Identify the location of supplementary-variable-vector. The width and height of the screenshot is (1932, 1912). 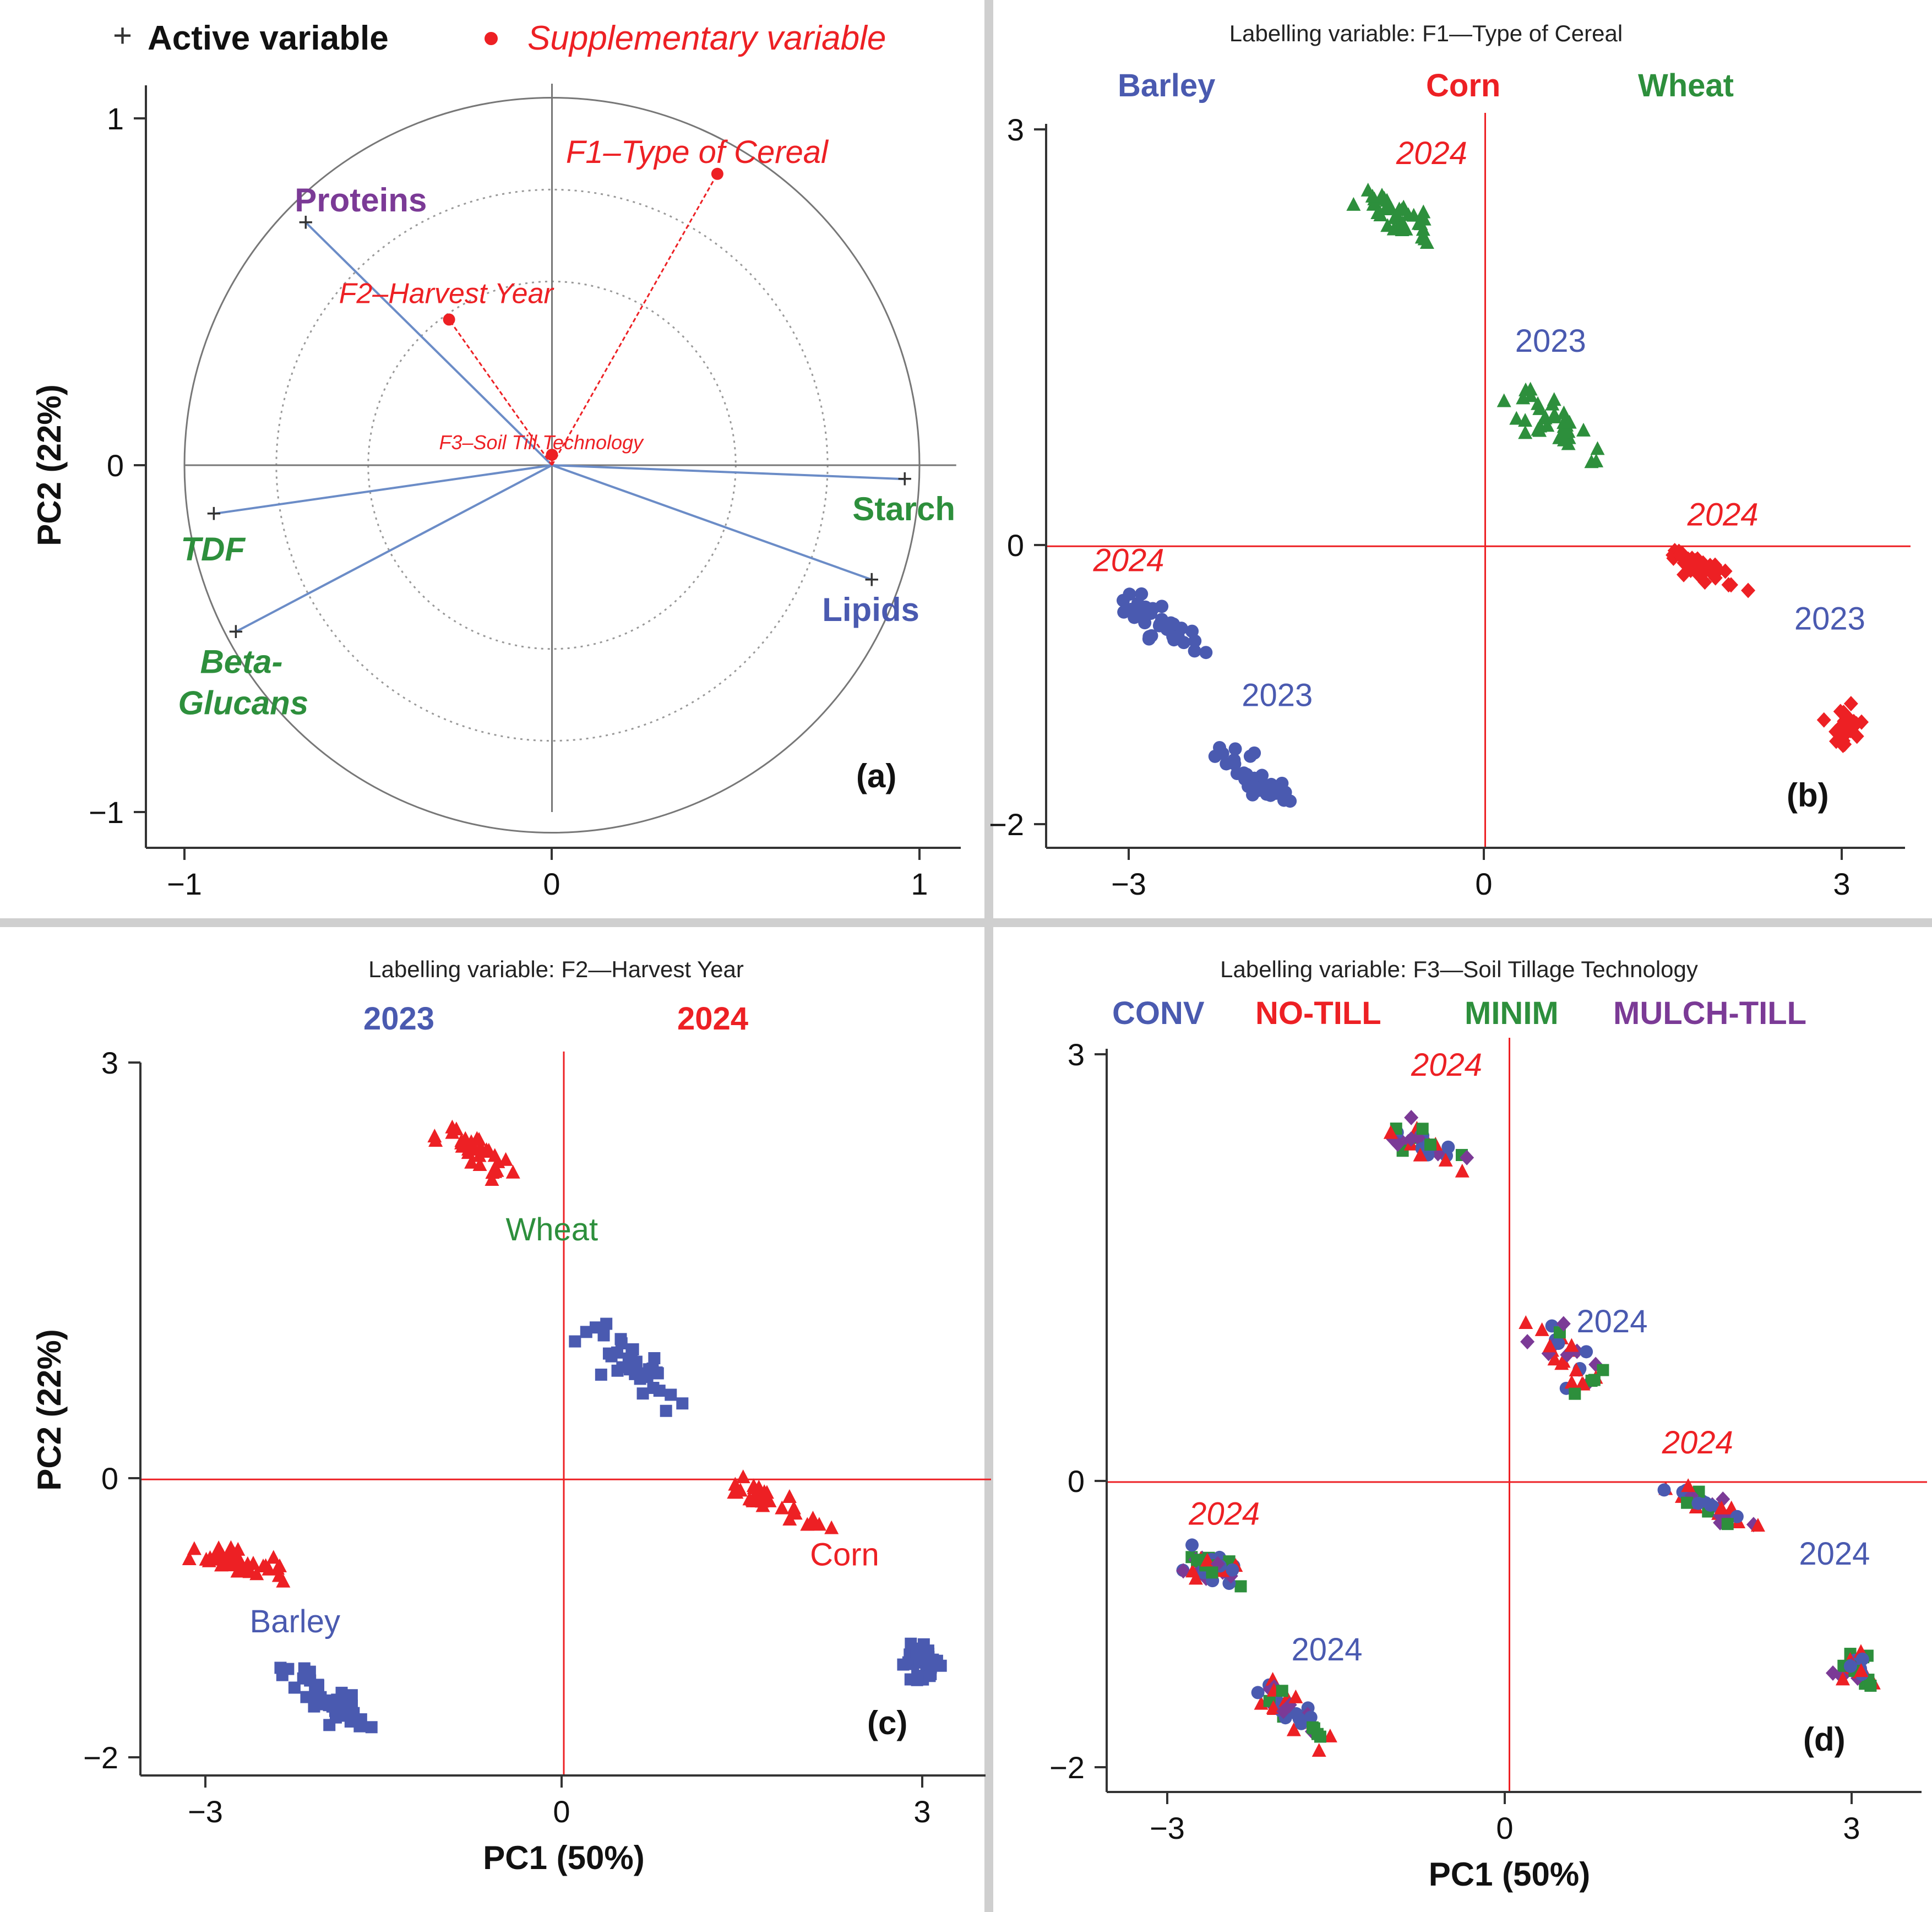
(634, 319).